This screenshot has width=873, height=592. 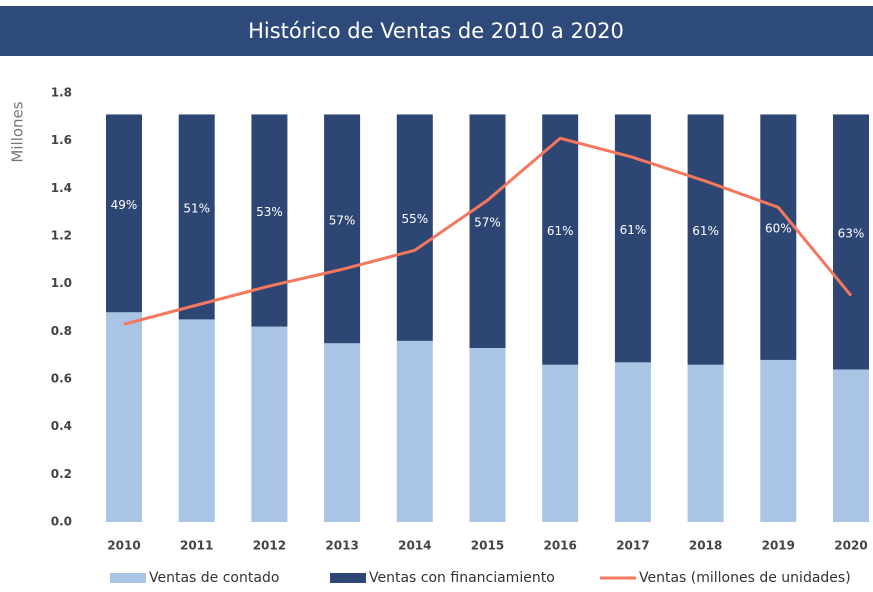 What do you see at coordinates (778, 229) in the screenshot?
I see `data-label: 60%` at bounding box center [778, 229].